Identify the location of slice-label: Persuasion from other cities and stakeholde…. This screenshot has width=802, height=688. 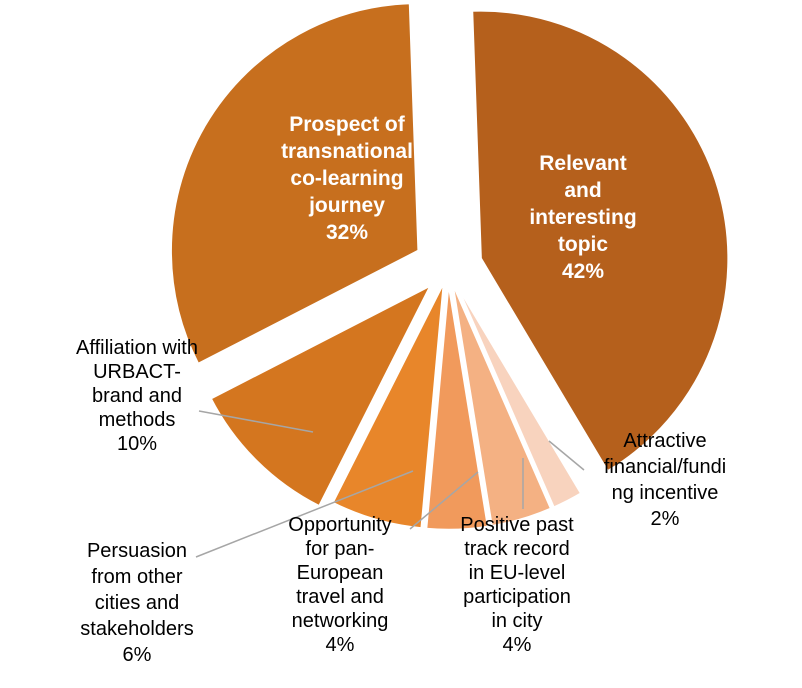
(136, 603).